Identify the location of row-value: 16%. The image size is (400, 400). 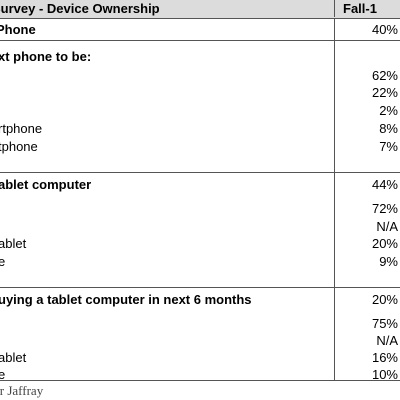
(384, 357).